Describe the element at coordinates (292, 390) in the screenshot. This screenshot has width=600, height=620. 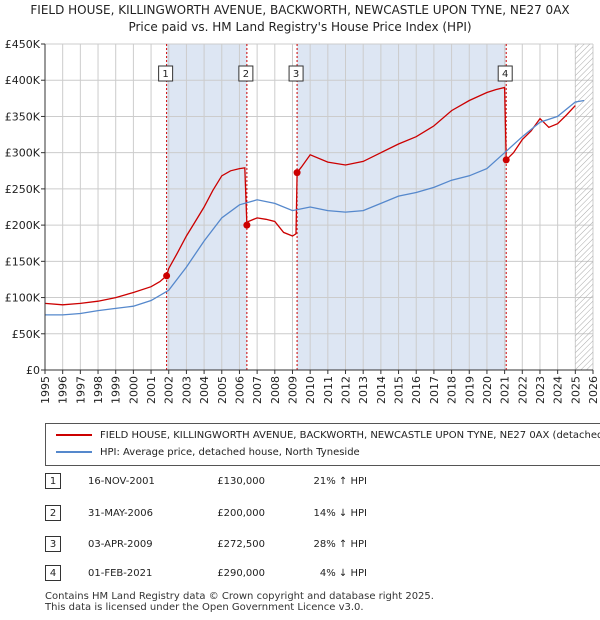
I see `x-tick-label: 2009` at that location.